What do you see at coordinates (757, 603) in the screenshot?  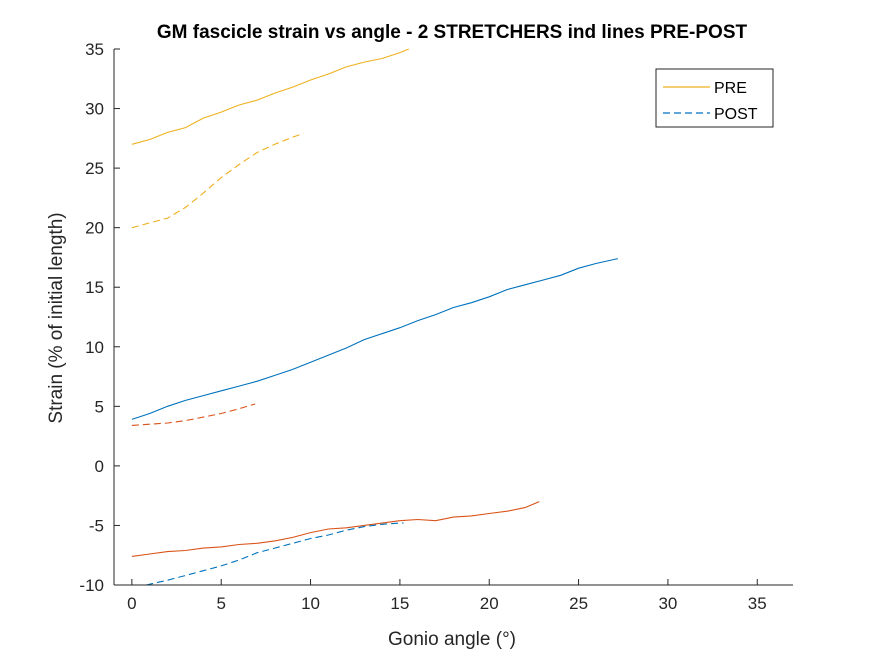 I see `x-tick-label: 35` at bounding box center [757, 603].